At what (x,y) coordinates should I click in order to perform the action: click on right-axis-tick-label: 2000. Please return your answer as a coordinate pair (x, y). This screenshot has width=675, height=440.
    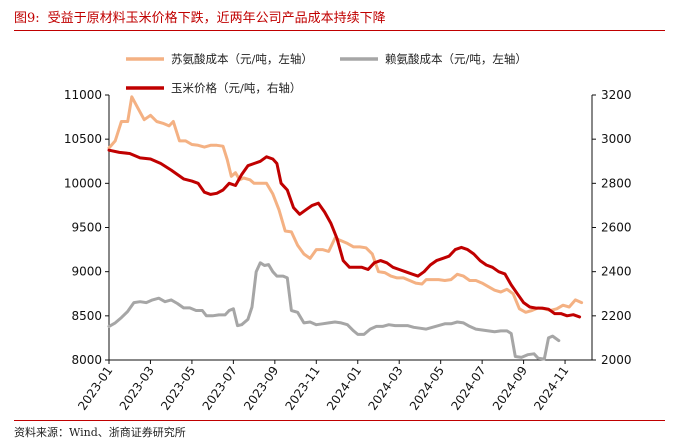
    Looking at the image, I should click on (616, 360).